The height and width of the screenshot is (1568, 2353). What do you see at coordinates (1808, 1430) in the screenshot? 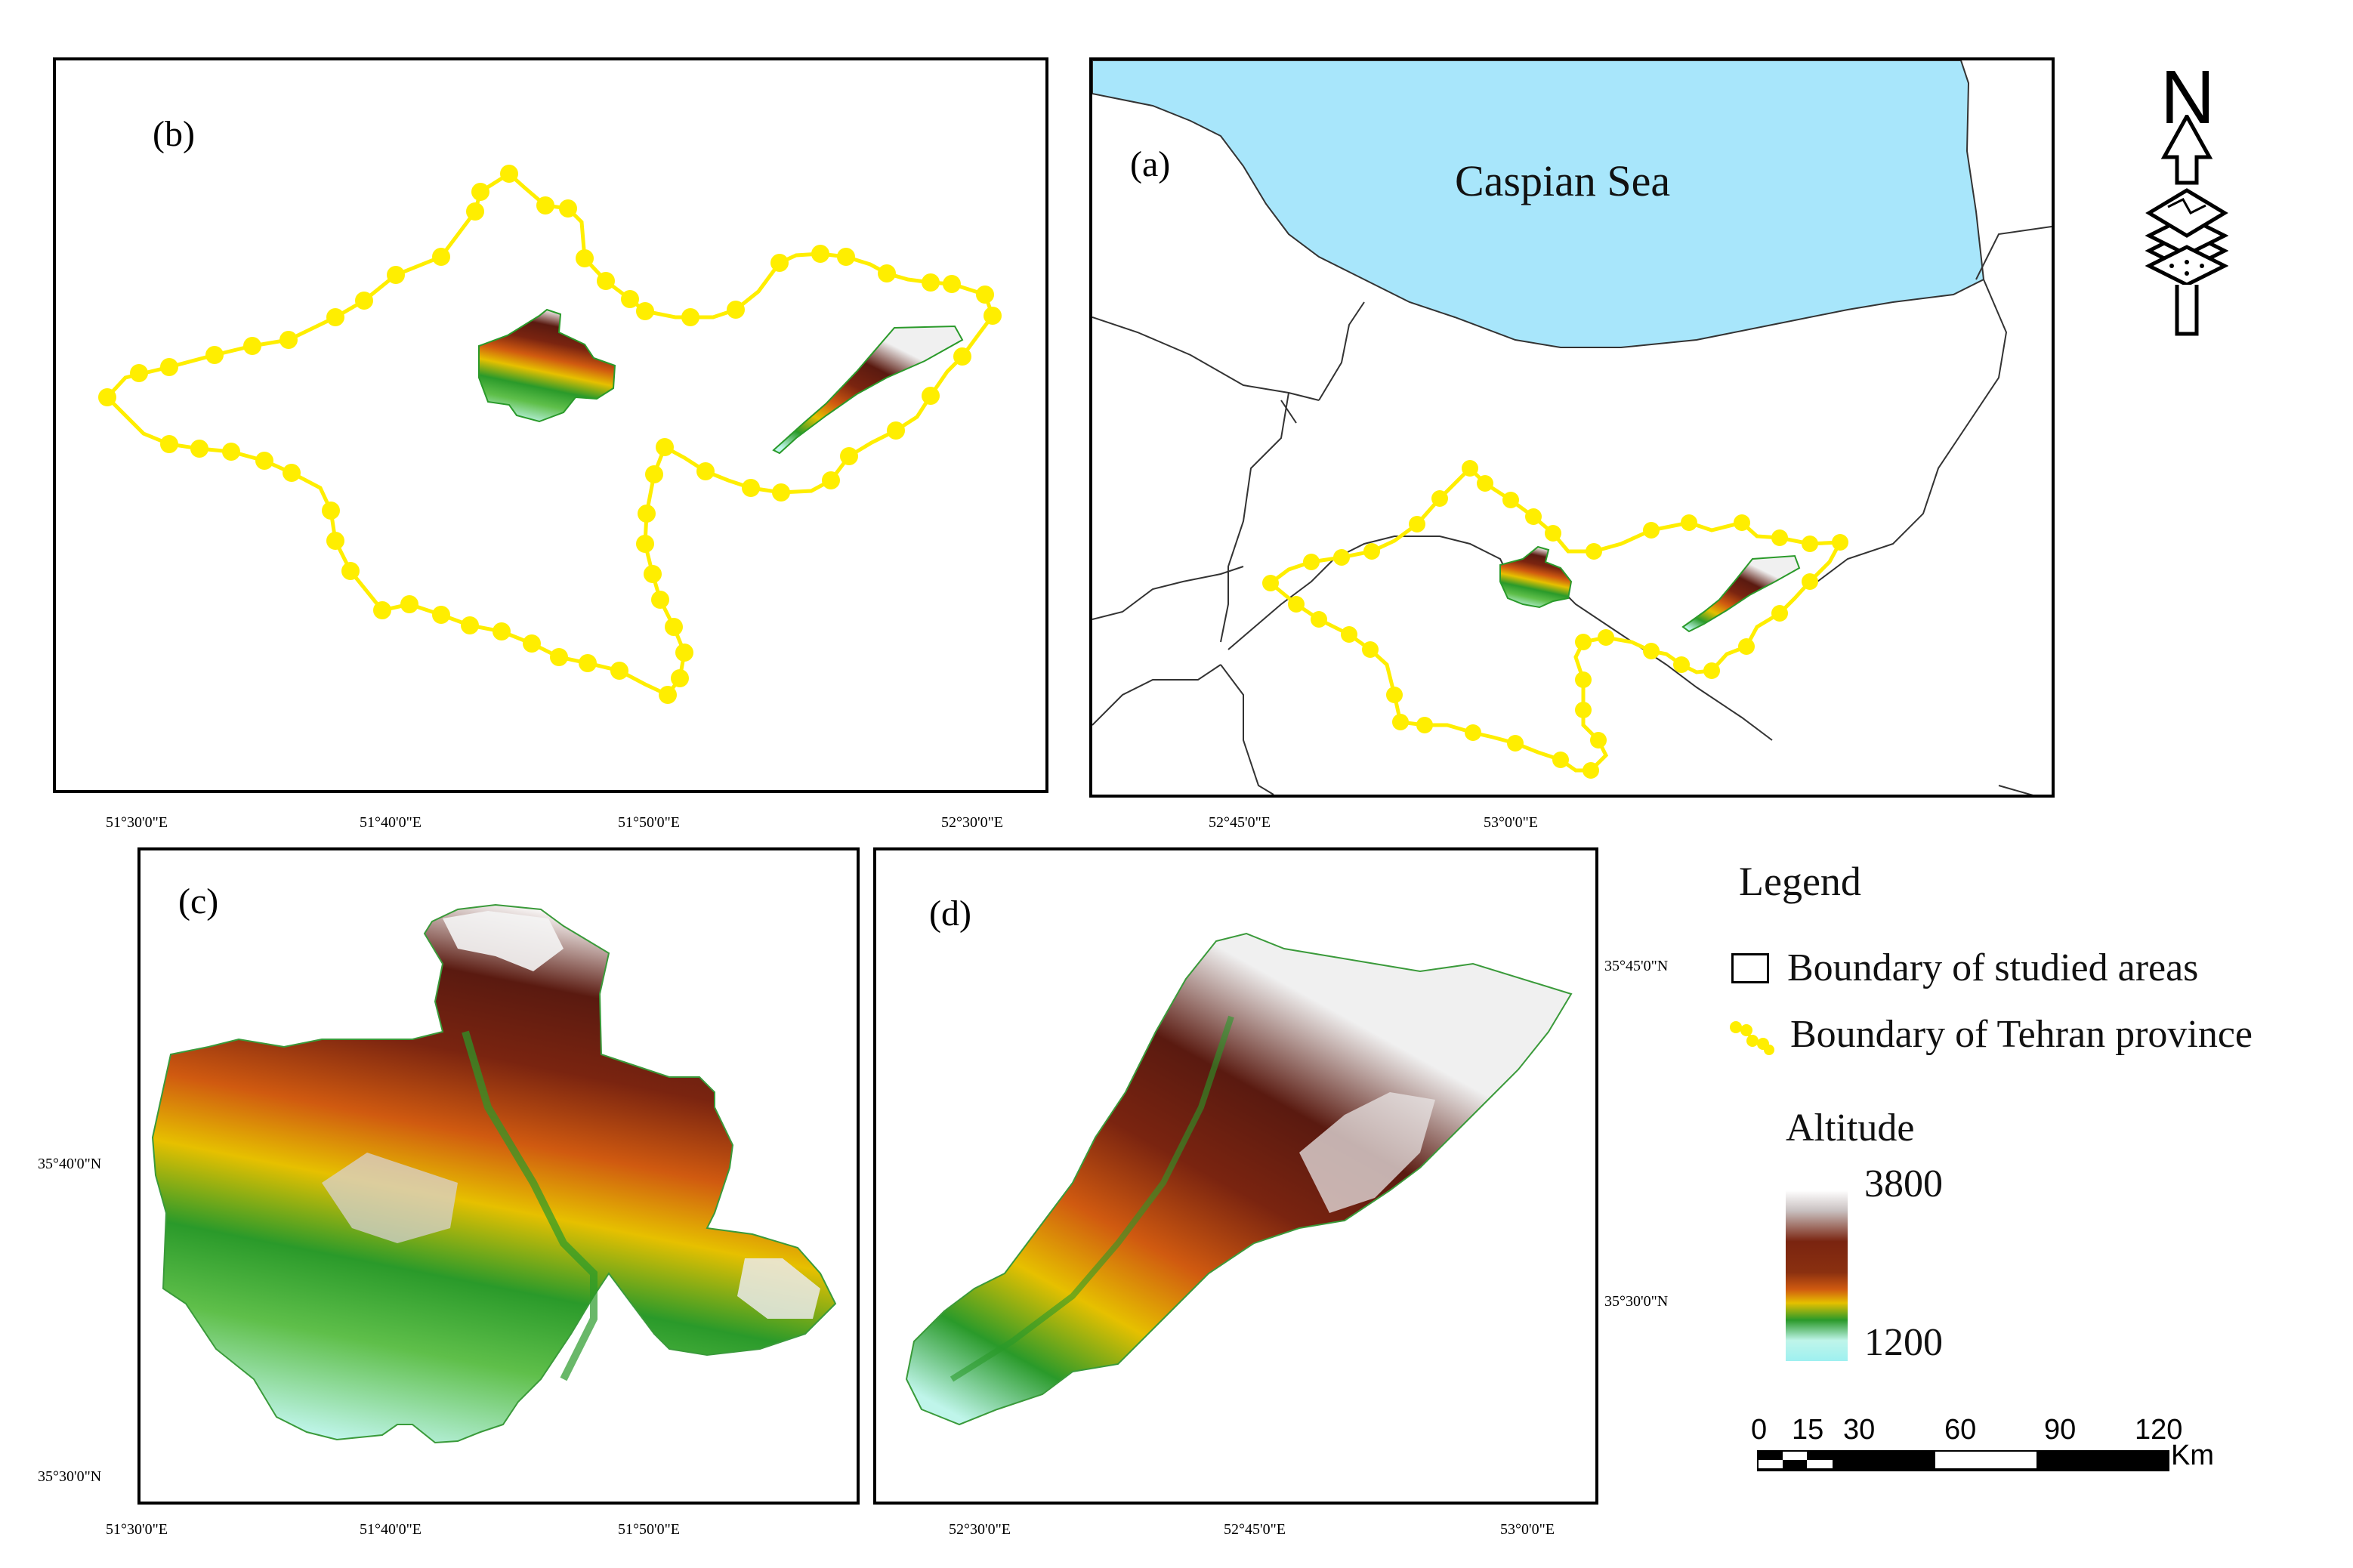
I see `scale-label-15: 15` at bounding box center [1808, 1430].